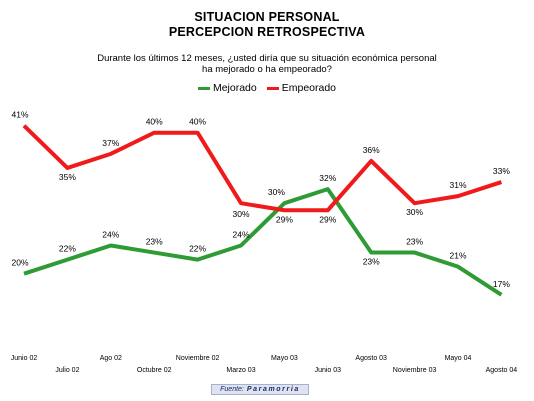  What do you see at coordinates (276, 192) in the screenshot?
I see `data-label-mejorado: 30%` at bounding box center [276, 192].